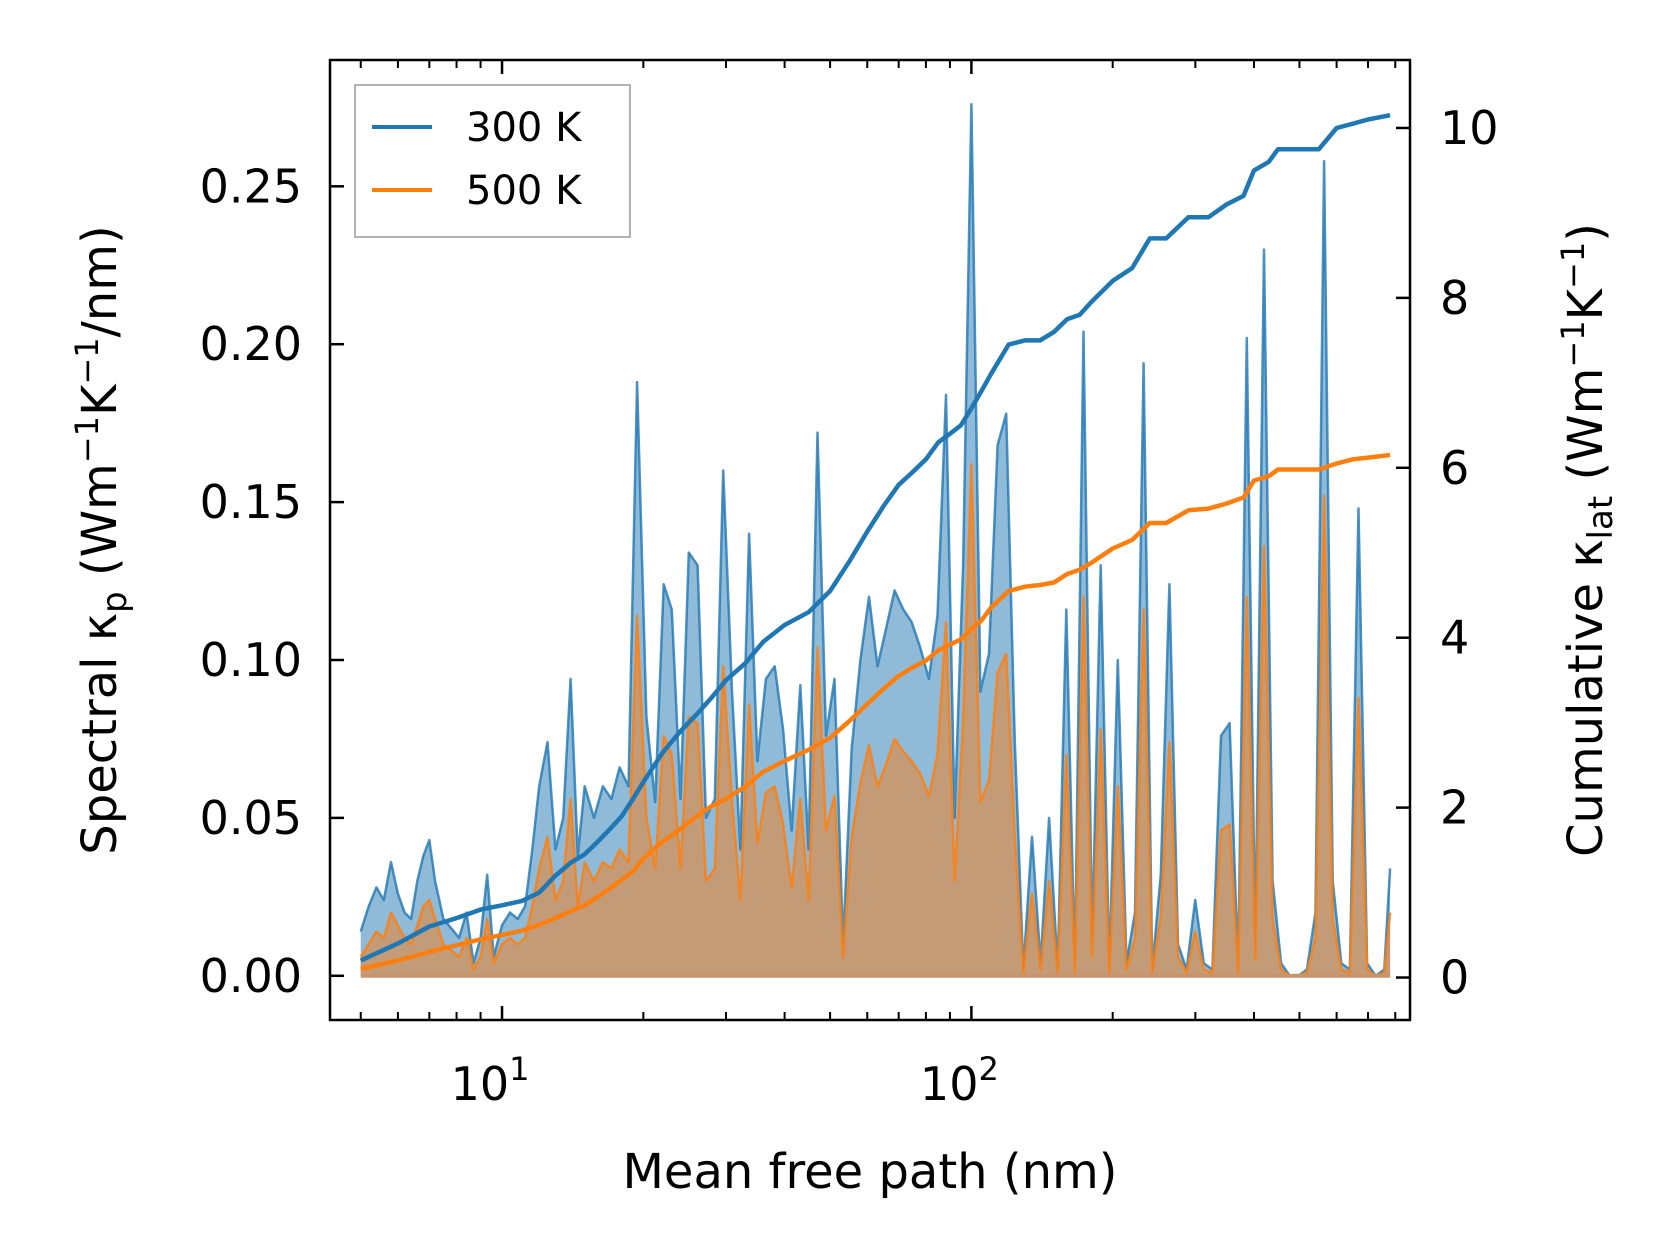 Image resolution: width=1660 pixels, height=1254 pixels. I want to click on x-tick-label-exp-1: 2, so click(988, 1069).